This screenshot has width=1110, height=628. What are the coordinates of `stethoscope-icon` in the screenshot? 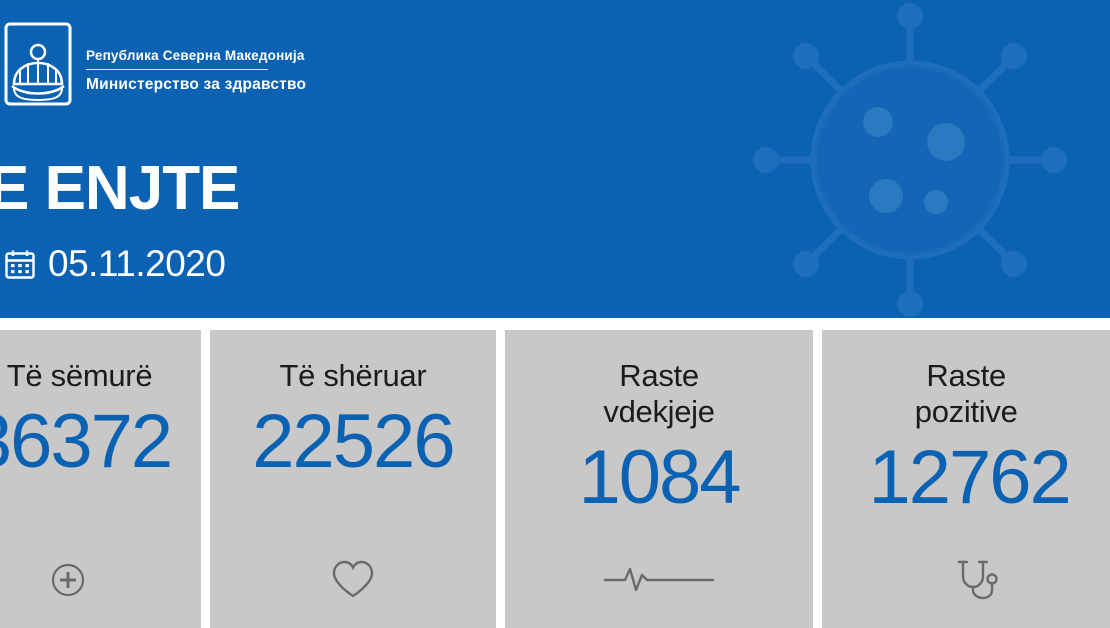 It's located at (974, 579).